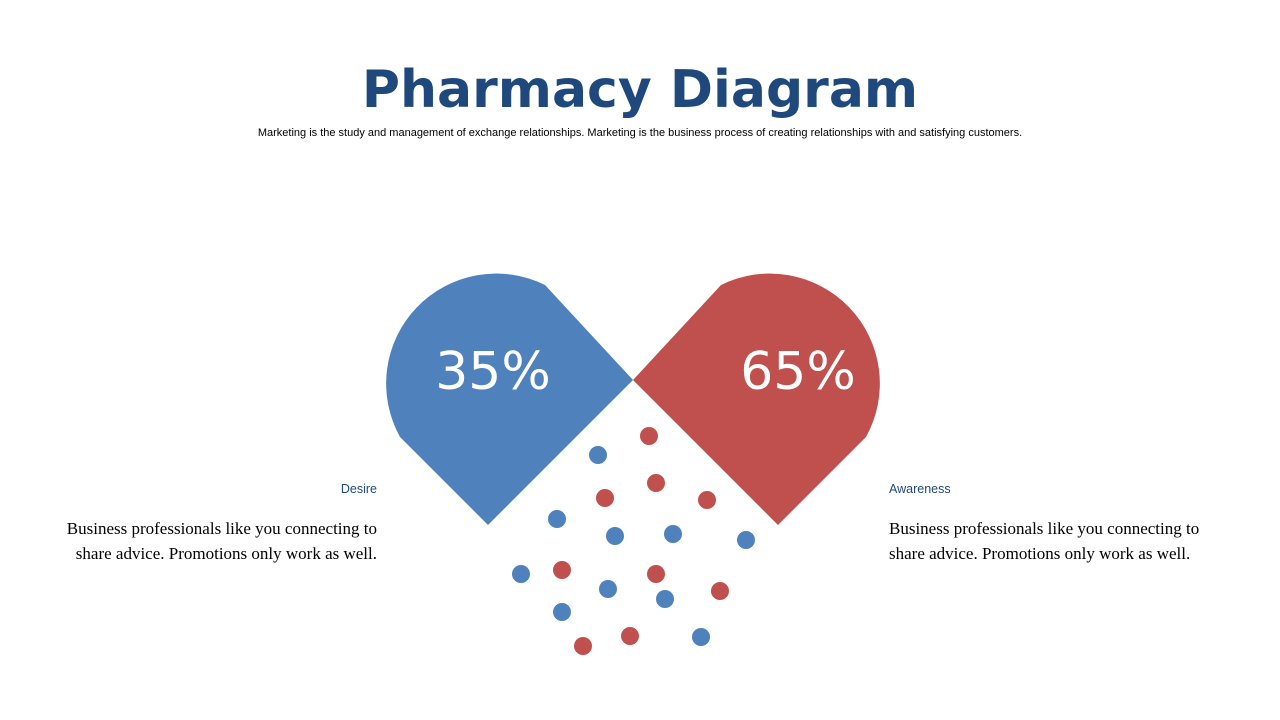  I want to click on page-title: Pharmacy Diagram, so click(640, 90).